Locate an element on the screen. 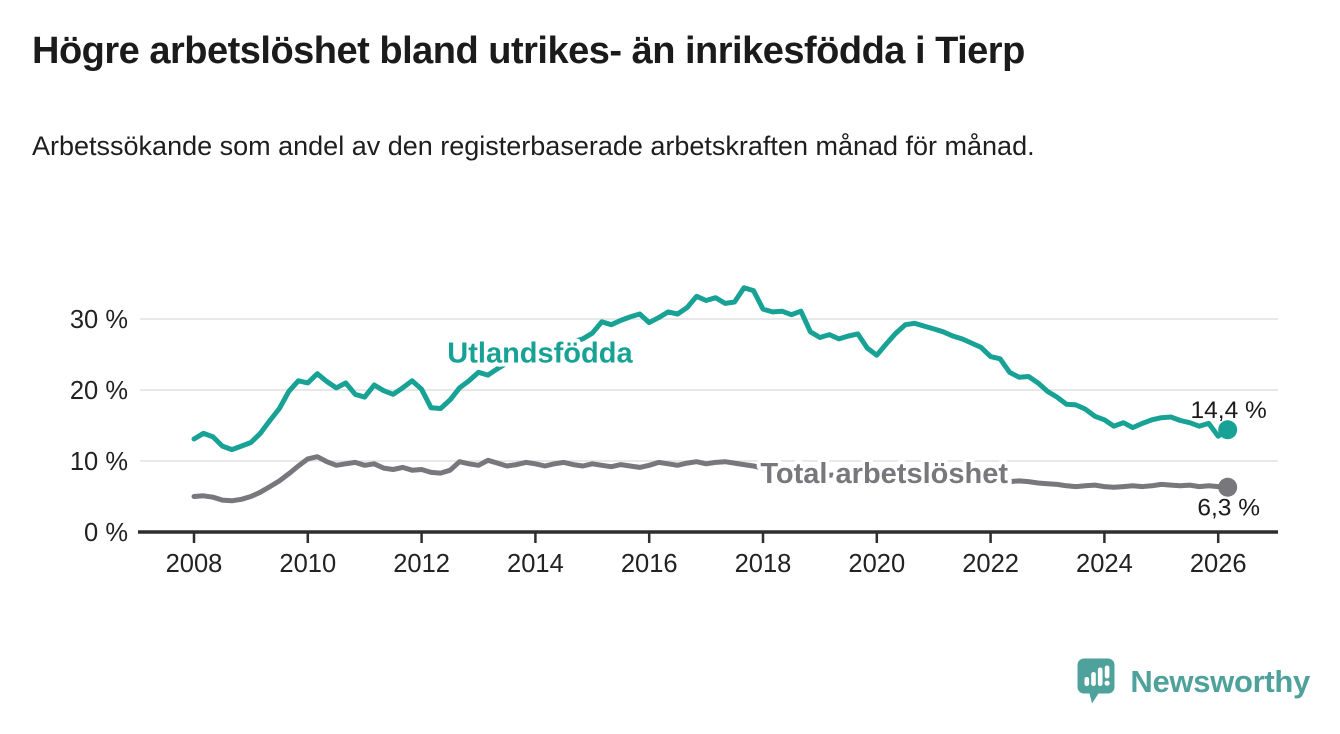  newsworthy-bubble-chart-icon is located at coordinates (1096, 681).